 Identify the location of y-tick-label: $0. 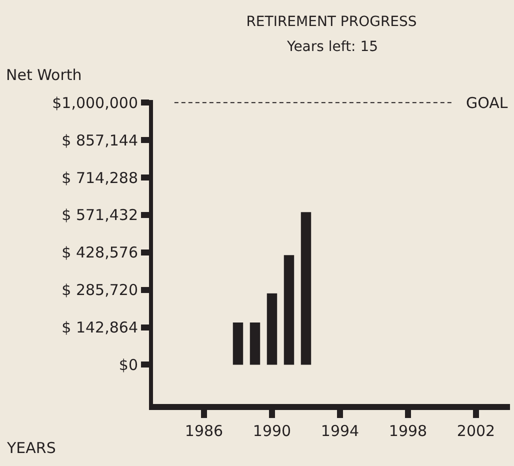
(128, 365).